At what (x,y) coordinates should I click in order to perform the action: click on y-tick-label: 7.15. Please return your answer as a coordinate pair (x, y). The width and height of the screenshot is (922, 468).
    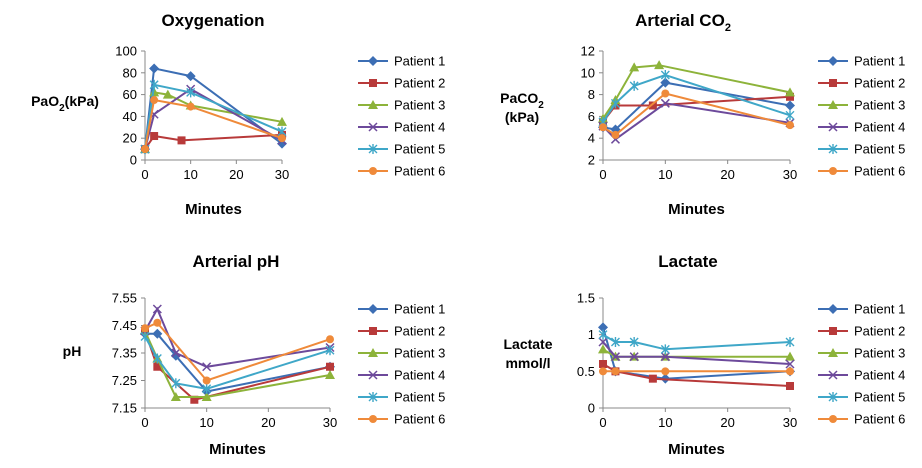
    Looking at the image, I should click on (124, 408).